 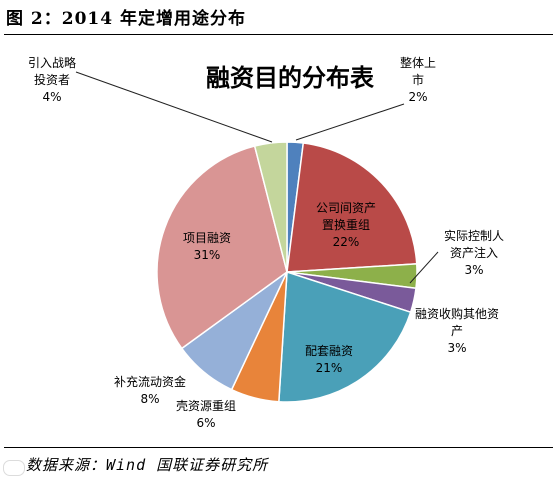 I want to click on slice-percent: 22%, so click(x=346, y=242).